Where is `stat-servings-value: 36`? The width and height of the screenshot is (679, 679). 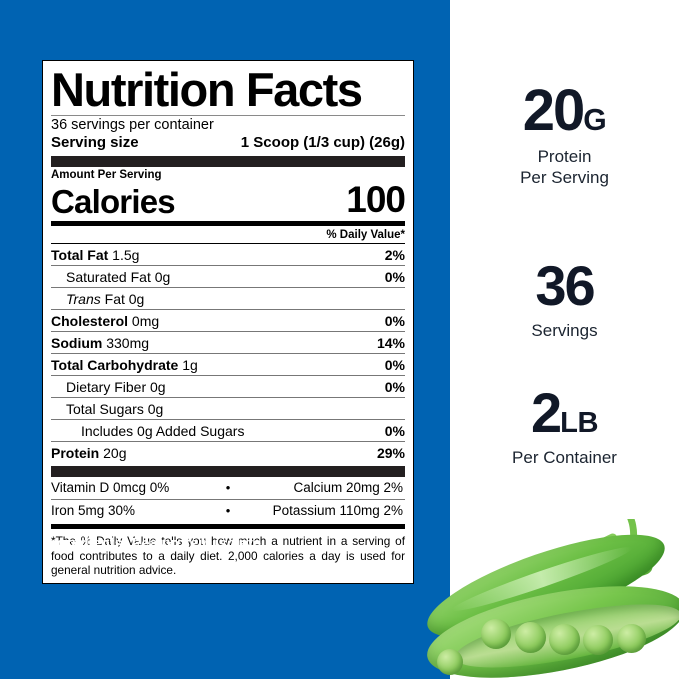 stat-servings-value: 36 is located at coordinates (565, 285).